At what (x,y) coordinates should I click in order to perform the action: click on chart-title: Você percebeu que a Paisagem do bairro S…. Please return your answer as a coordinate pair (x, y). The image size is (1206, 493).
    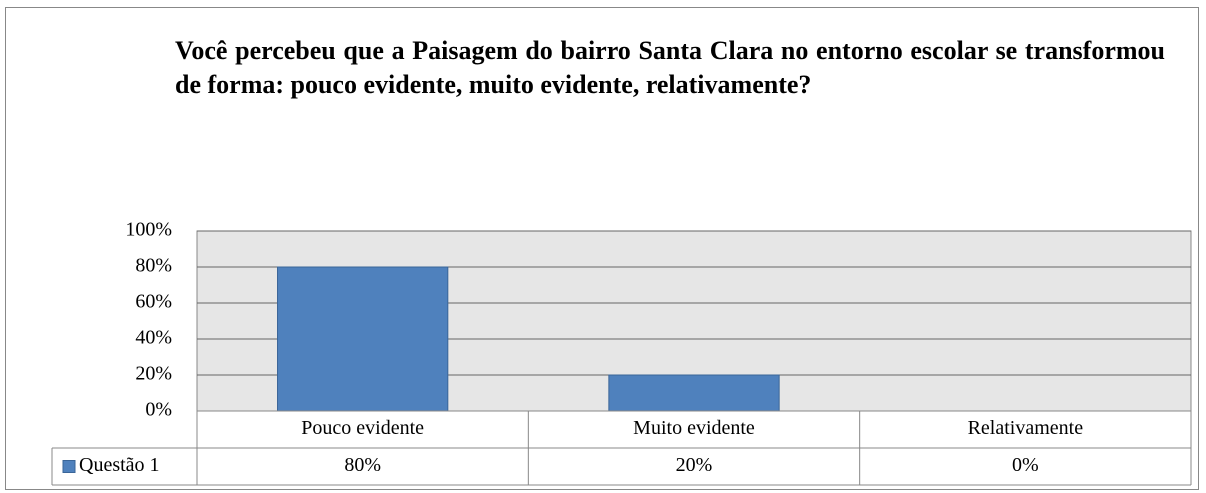
    Looking at the image, I should click on (670, 67).